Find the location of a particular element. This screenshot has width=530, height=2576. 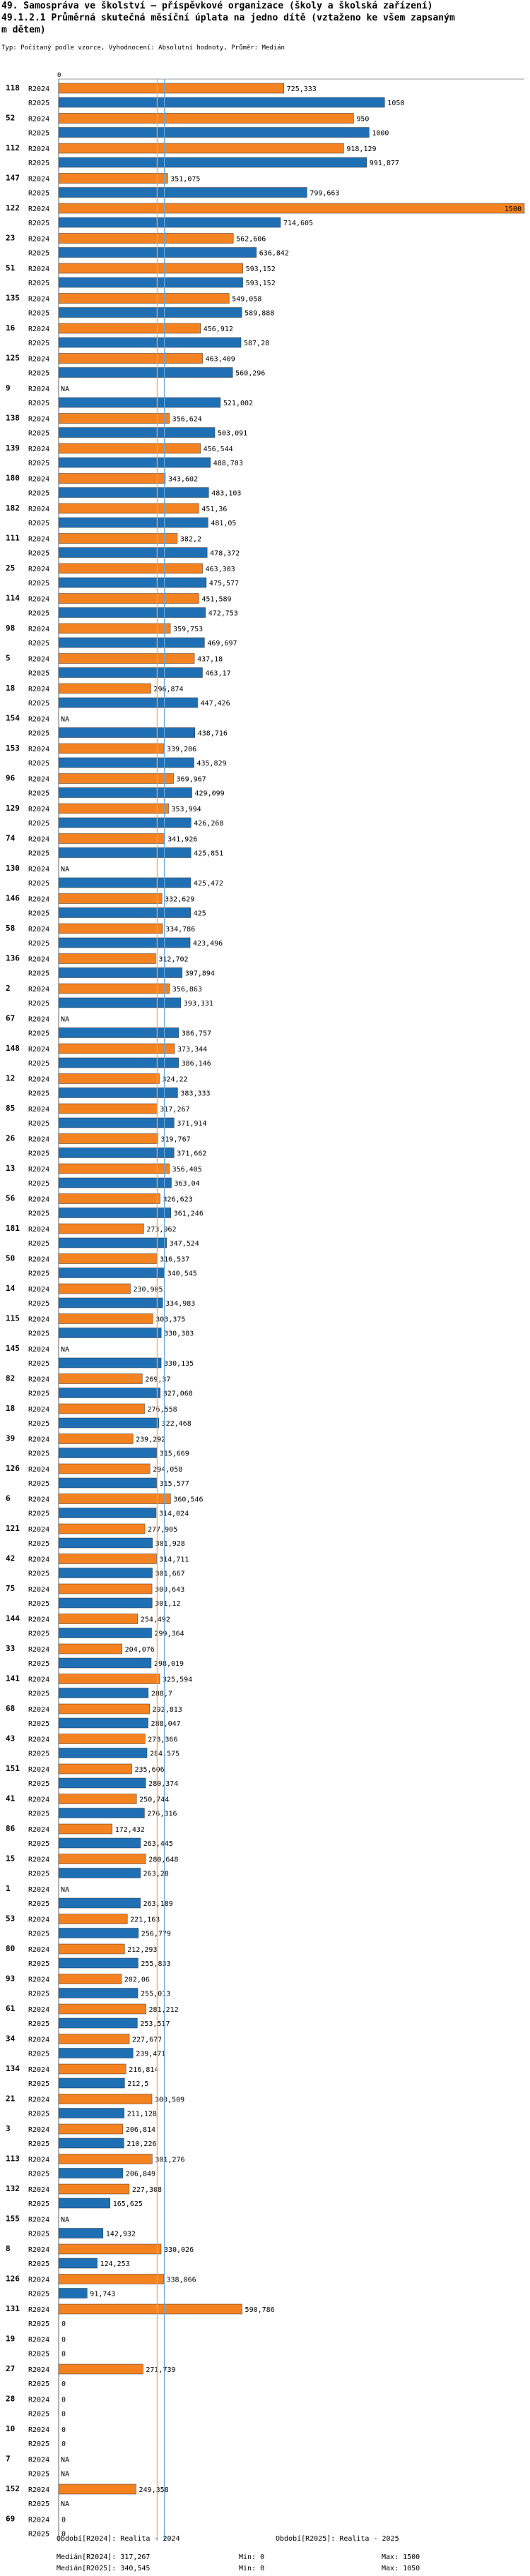

category-label: 180 is located at coordinates (13, 478).